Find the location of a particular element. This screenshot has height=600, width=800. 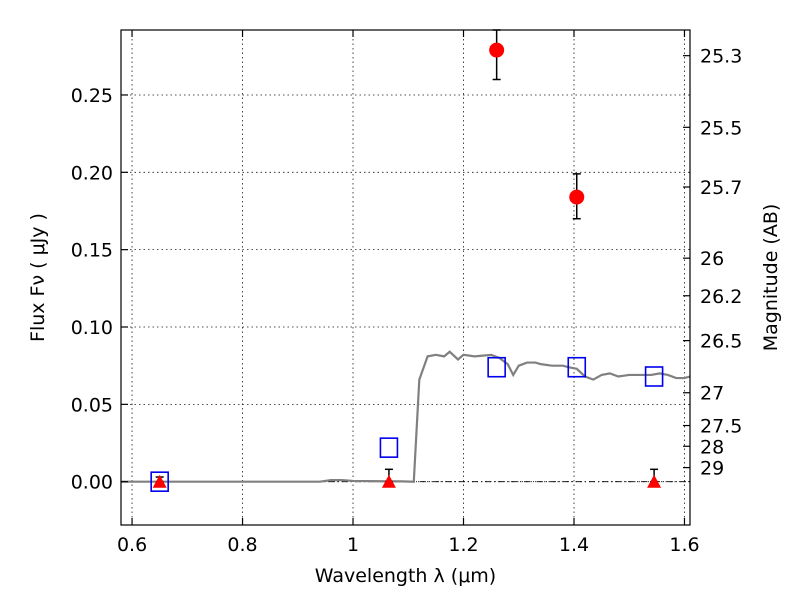

mag-tick-label: 25.7 is located at coordinates (721, 188).